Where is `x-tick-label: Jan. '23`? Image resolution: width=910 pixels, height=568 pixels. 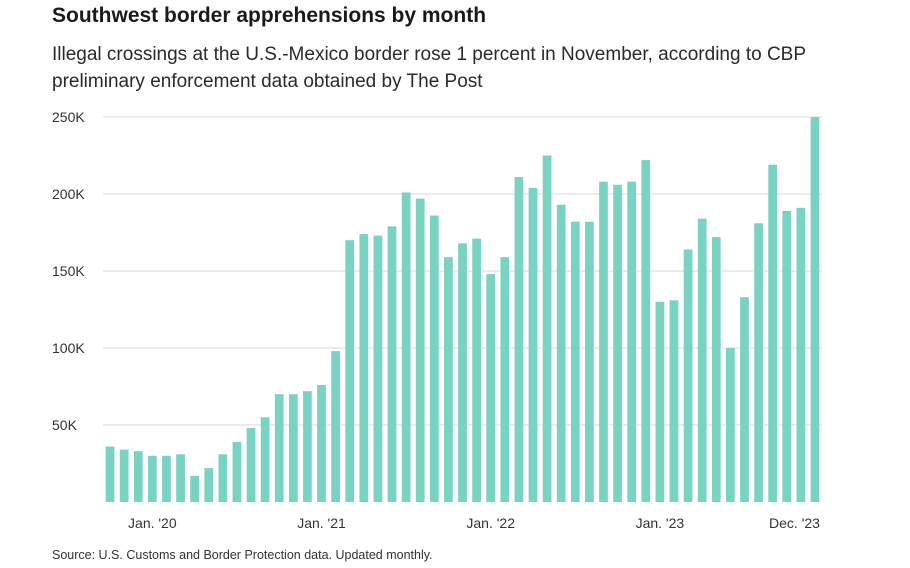
x-tick-label: Jan. '23 is located at coordinates (660, 523).